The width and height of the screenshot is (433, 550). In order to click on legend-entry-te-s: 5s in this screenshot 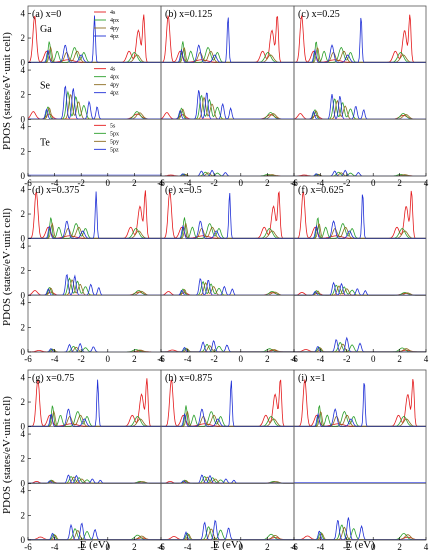, I will do `click(113, 126)`.